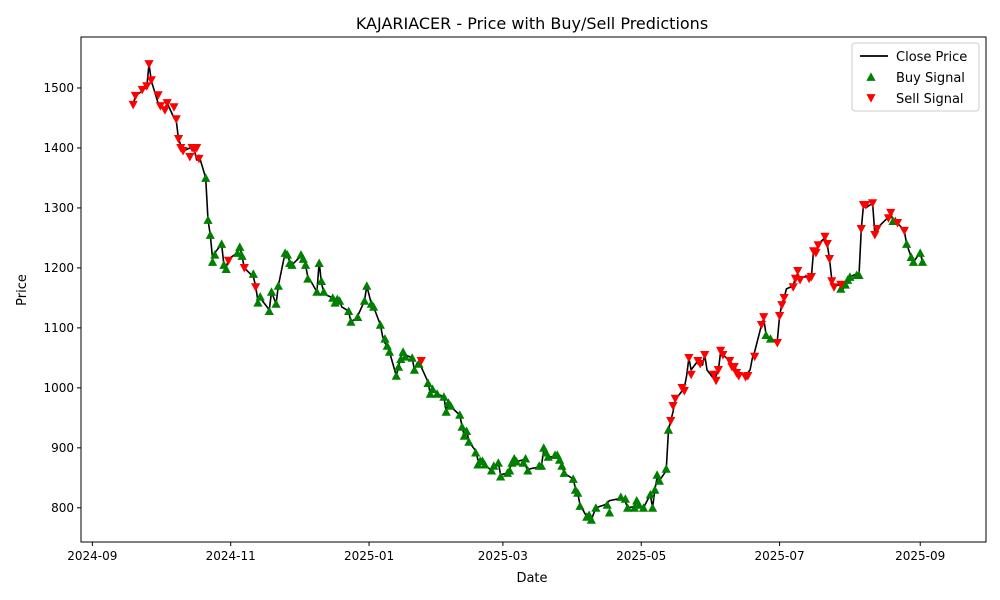 This screenshot has height=600, width=1000. Describe the element at coordinates (503, 556) in the screenshot. I see `x-tick-label: 2025-03` at that location.